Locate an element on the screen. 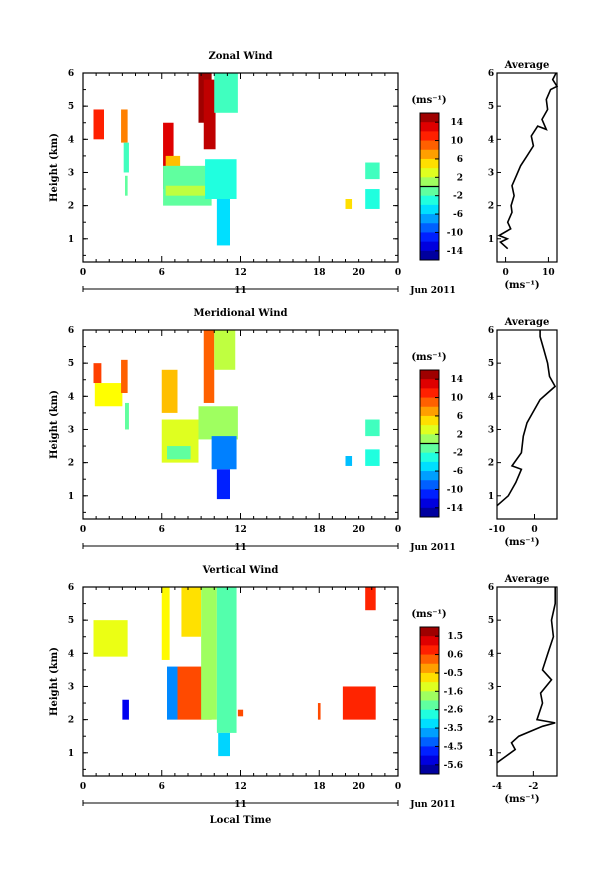 This screenshot has width=610, height=873. colorbar-tick-label: 0.6 is located at coordinates (455, 656).